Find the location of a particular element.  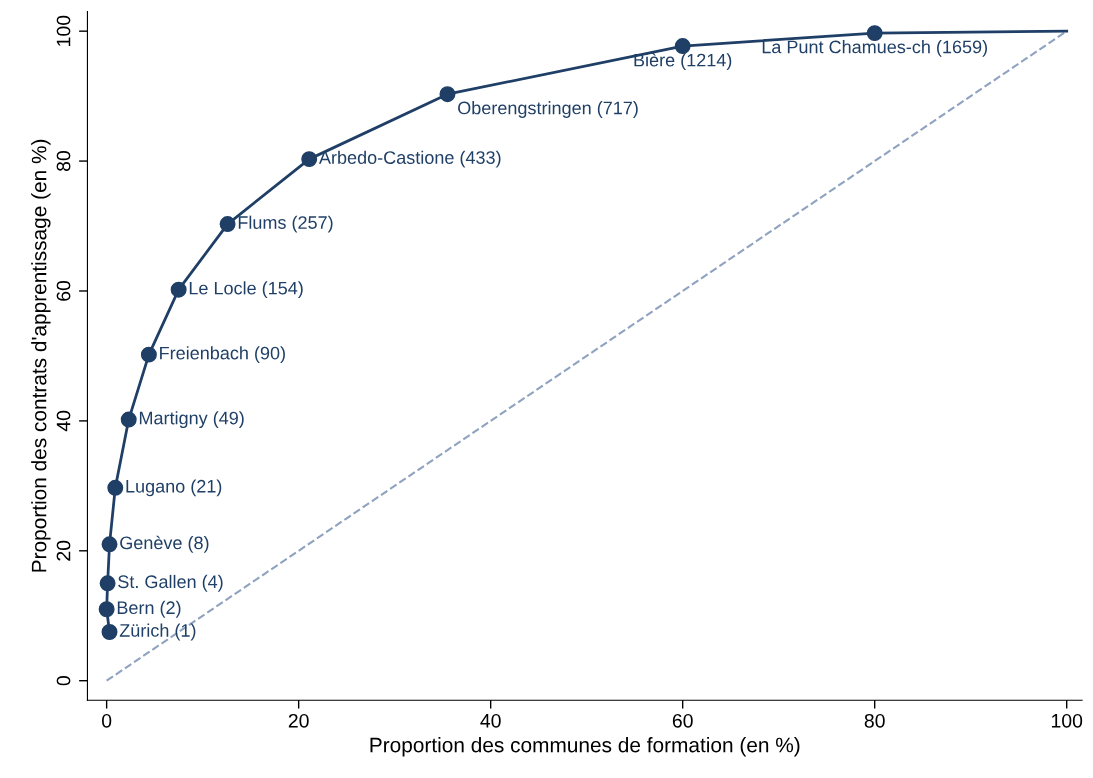

annotation: La Punt Chamues-ch (1659) is located at coordinates (874, 48).